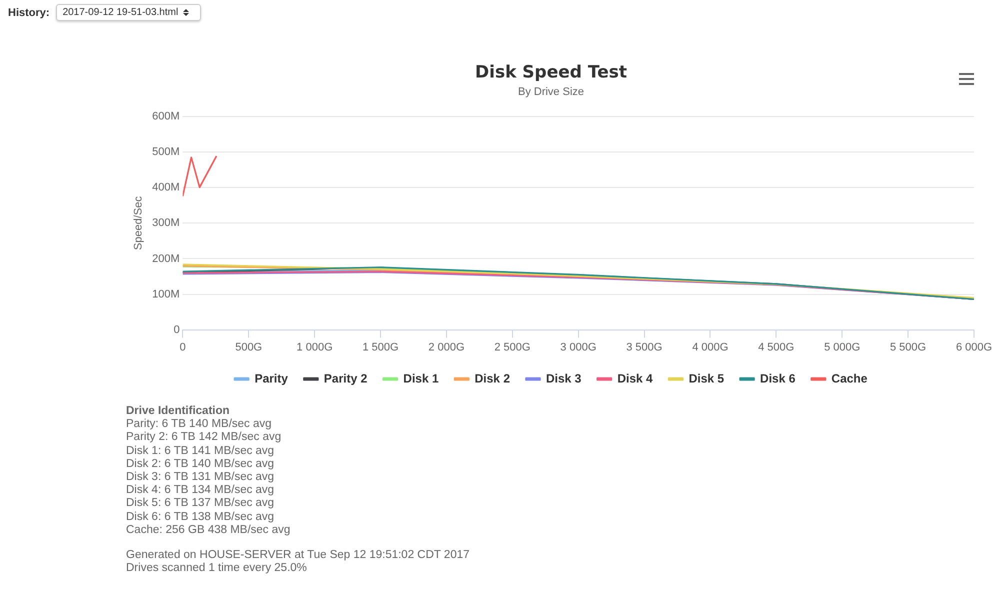  I want to click on legend-label: Disk 2, so click(492, 378).